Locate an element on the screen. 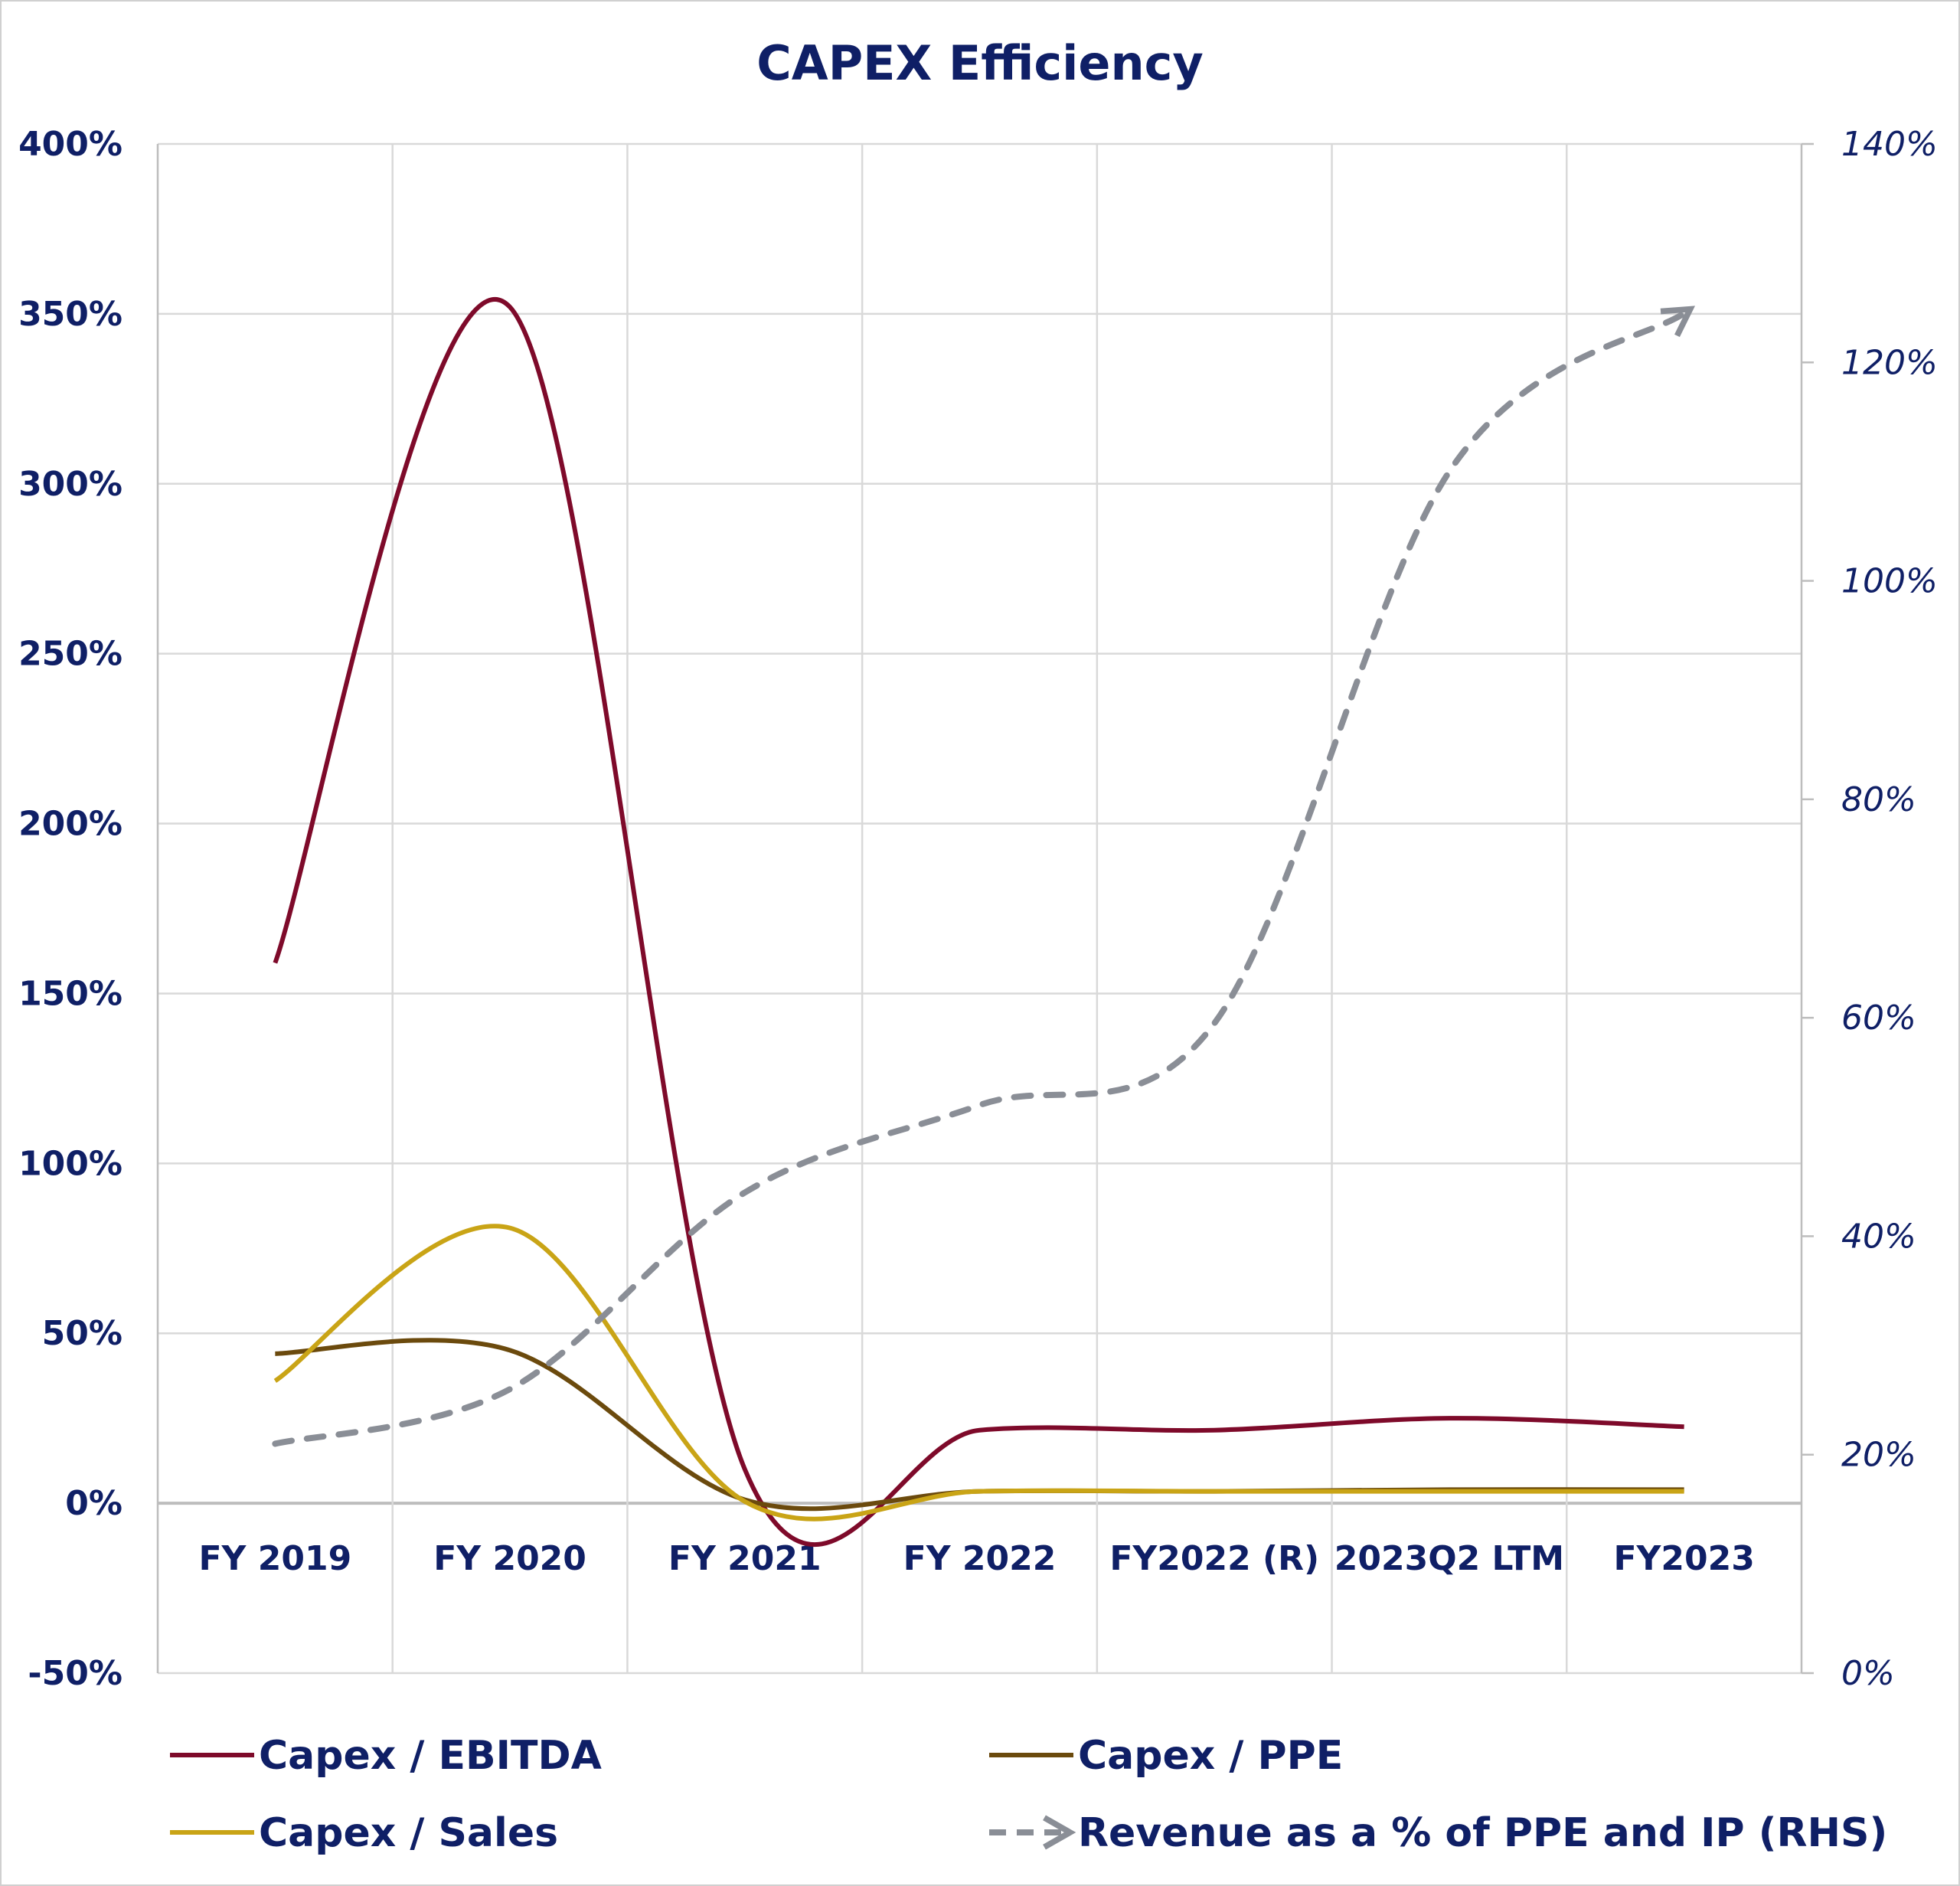 This screenshot has width=1960, height=1886. legend-label: Capex / EBITDA is located at coordinates (430, 1756).